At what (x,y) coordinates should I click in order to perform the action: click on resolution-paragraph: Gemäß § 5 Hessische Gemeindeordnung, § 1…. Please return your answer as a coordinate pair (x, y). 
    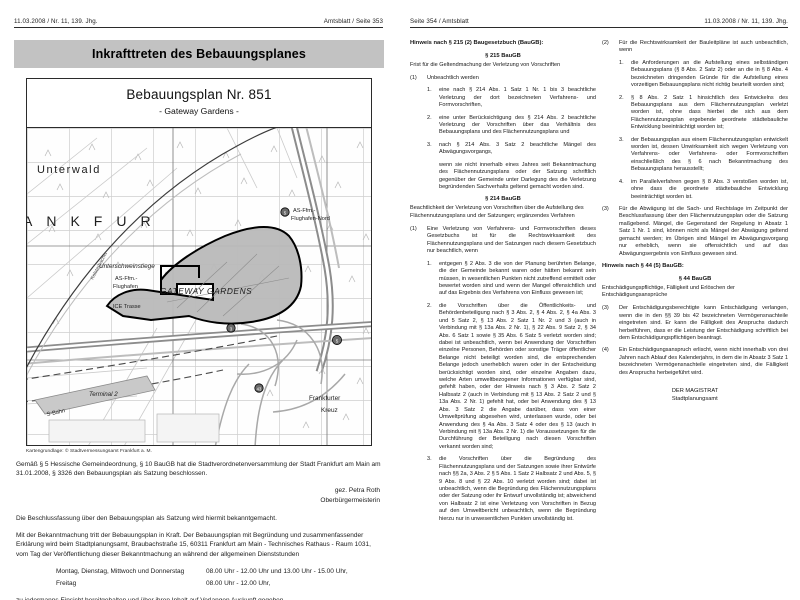
    Looking at the image, I should click on (198, 469).